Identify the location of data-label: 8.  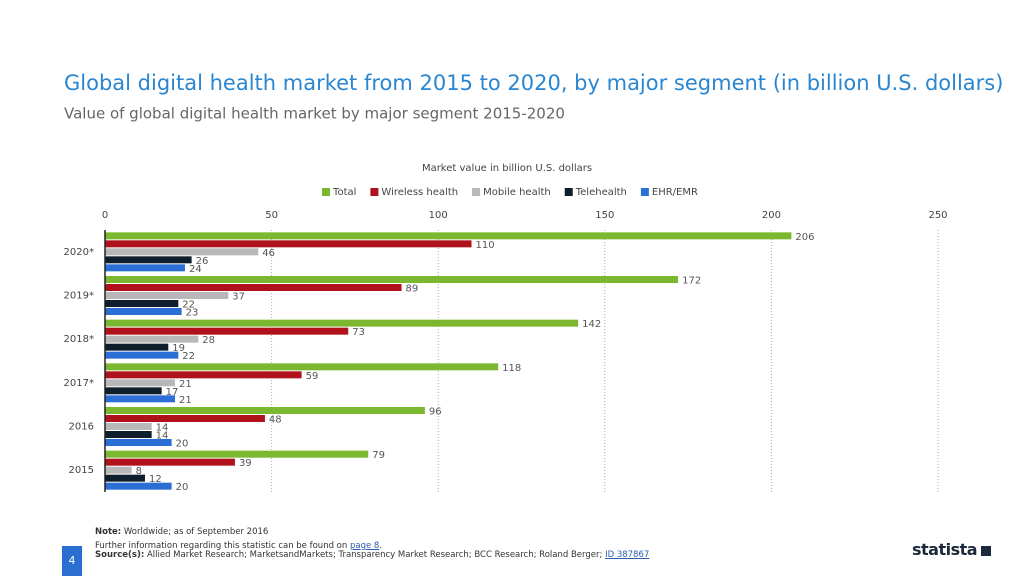
(139, 471).